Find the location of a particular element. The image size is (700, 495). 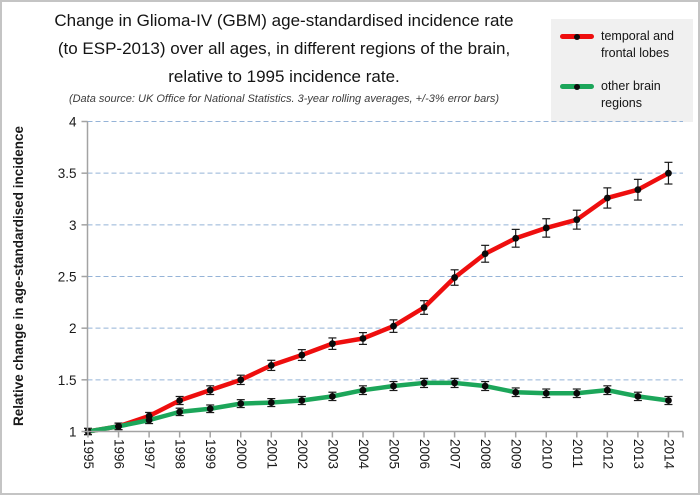

legend-line-swatch-red is located at coordinates (577, 36).